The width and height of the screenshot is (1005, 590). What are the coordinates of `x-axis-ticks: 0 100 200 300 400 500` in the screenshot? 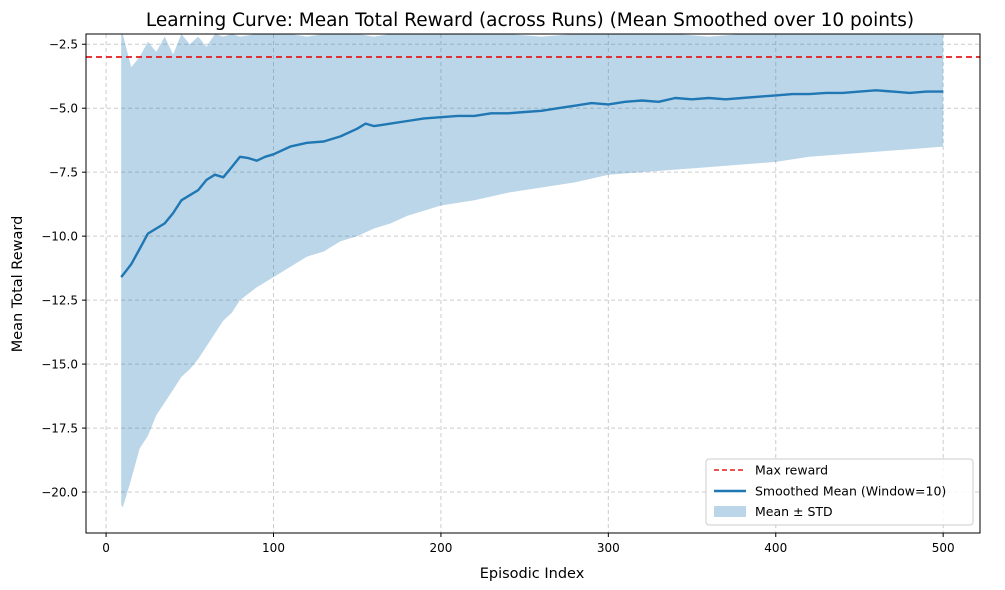 It's located at (528, 544).